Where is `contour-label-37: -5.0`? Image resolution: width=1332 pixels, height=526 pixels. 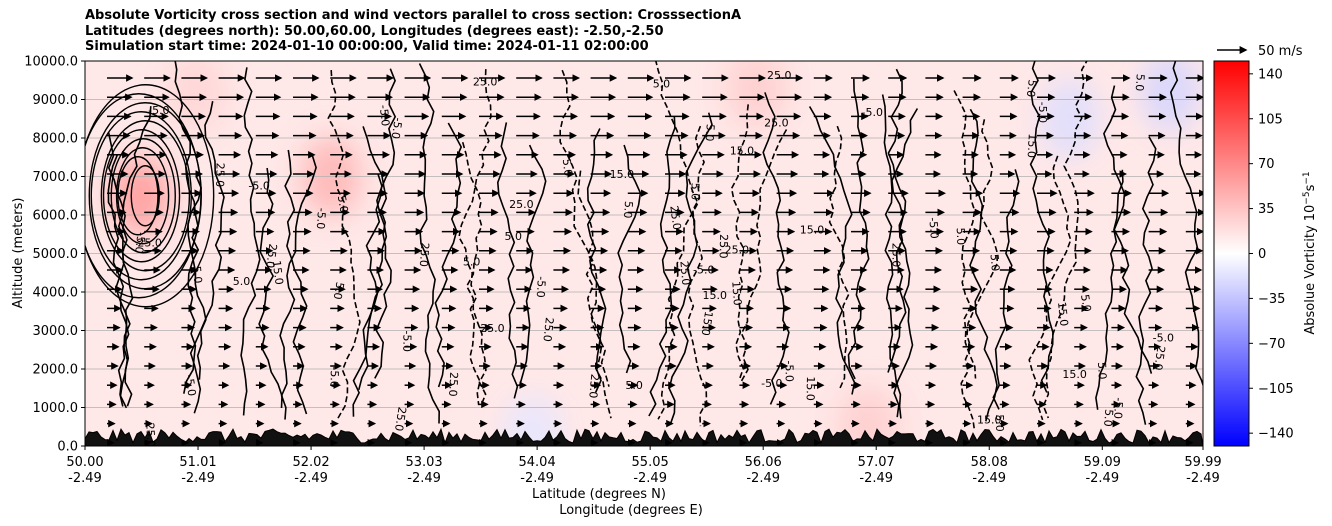
contour-label-37: -5.0 is located at coordinates (1042, 112).